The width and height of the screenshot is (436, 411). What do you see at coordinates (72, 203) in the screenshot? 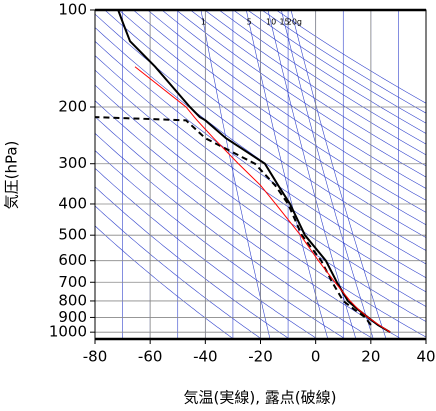
I see `y-tick-label: 400` at bounding box center [72, 203].